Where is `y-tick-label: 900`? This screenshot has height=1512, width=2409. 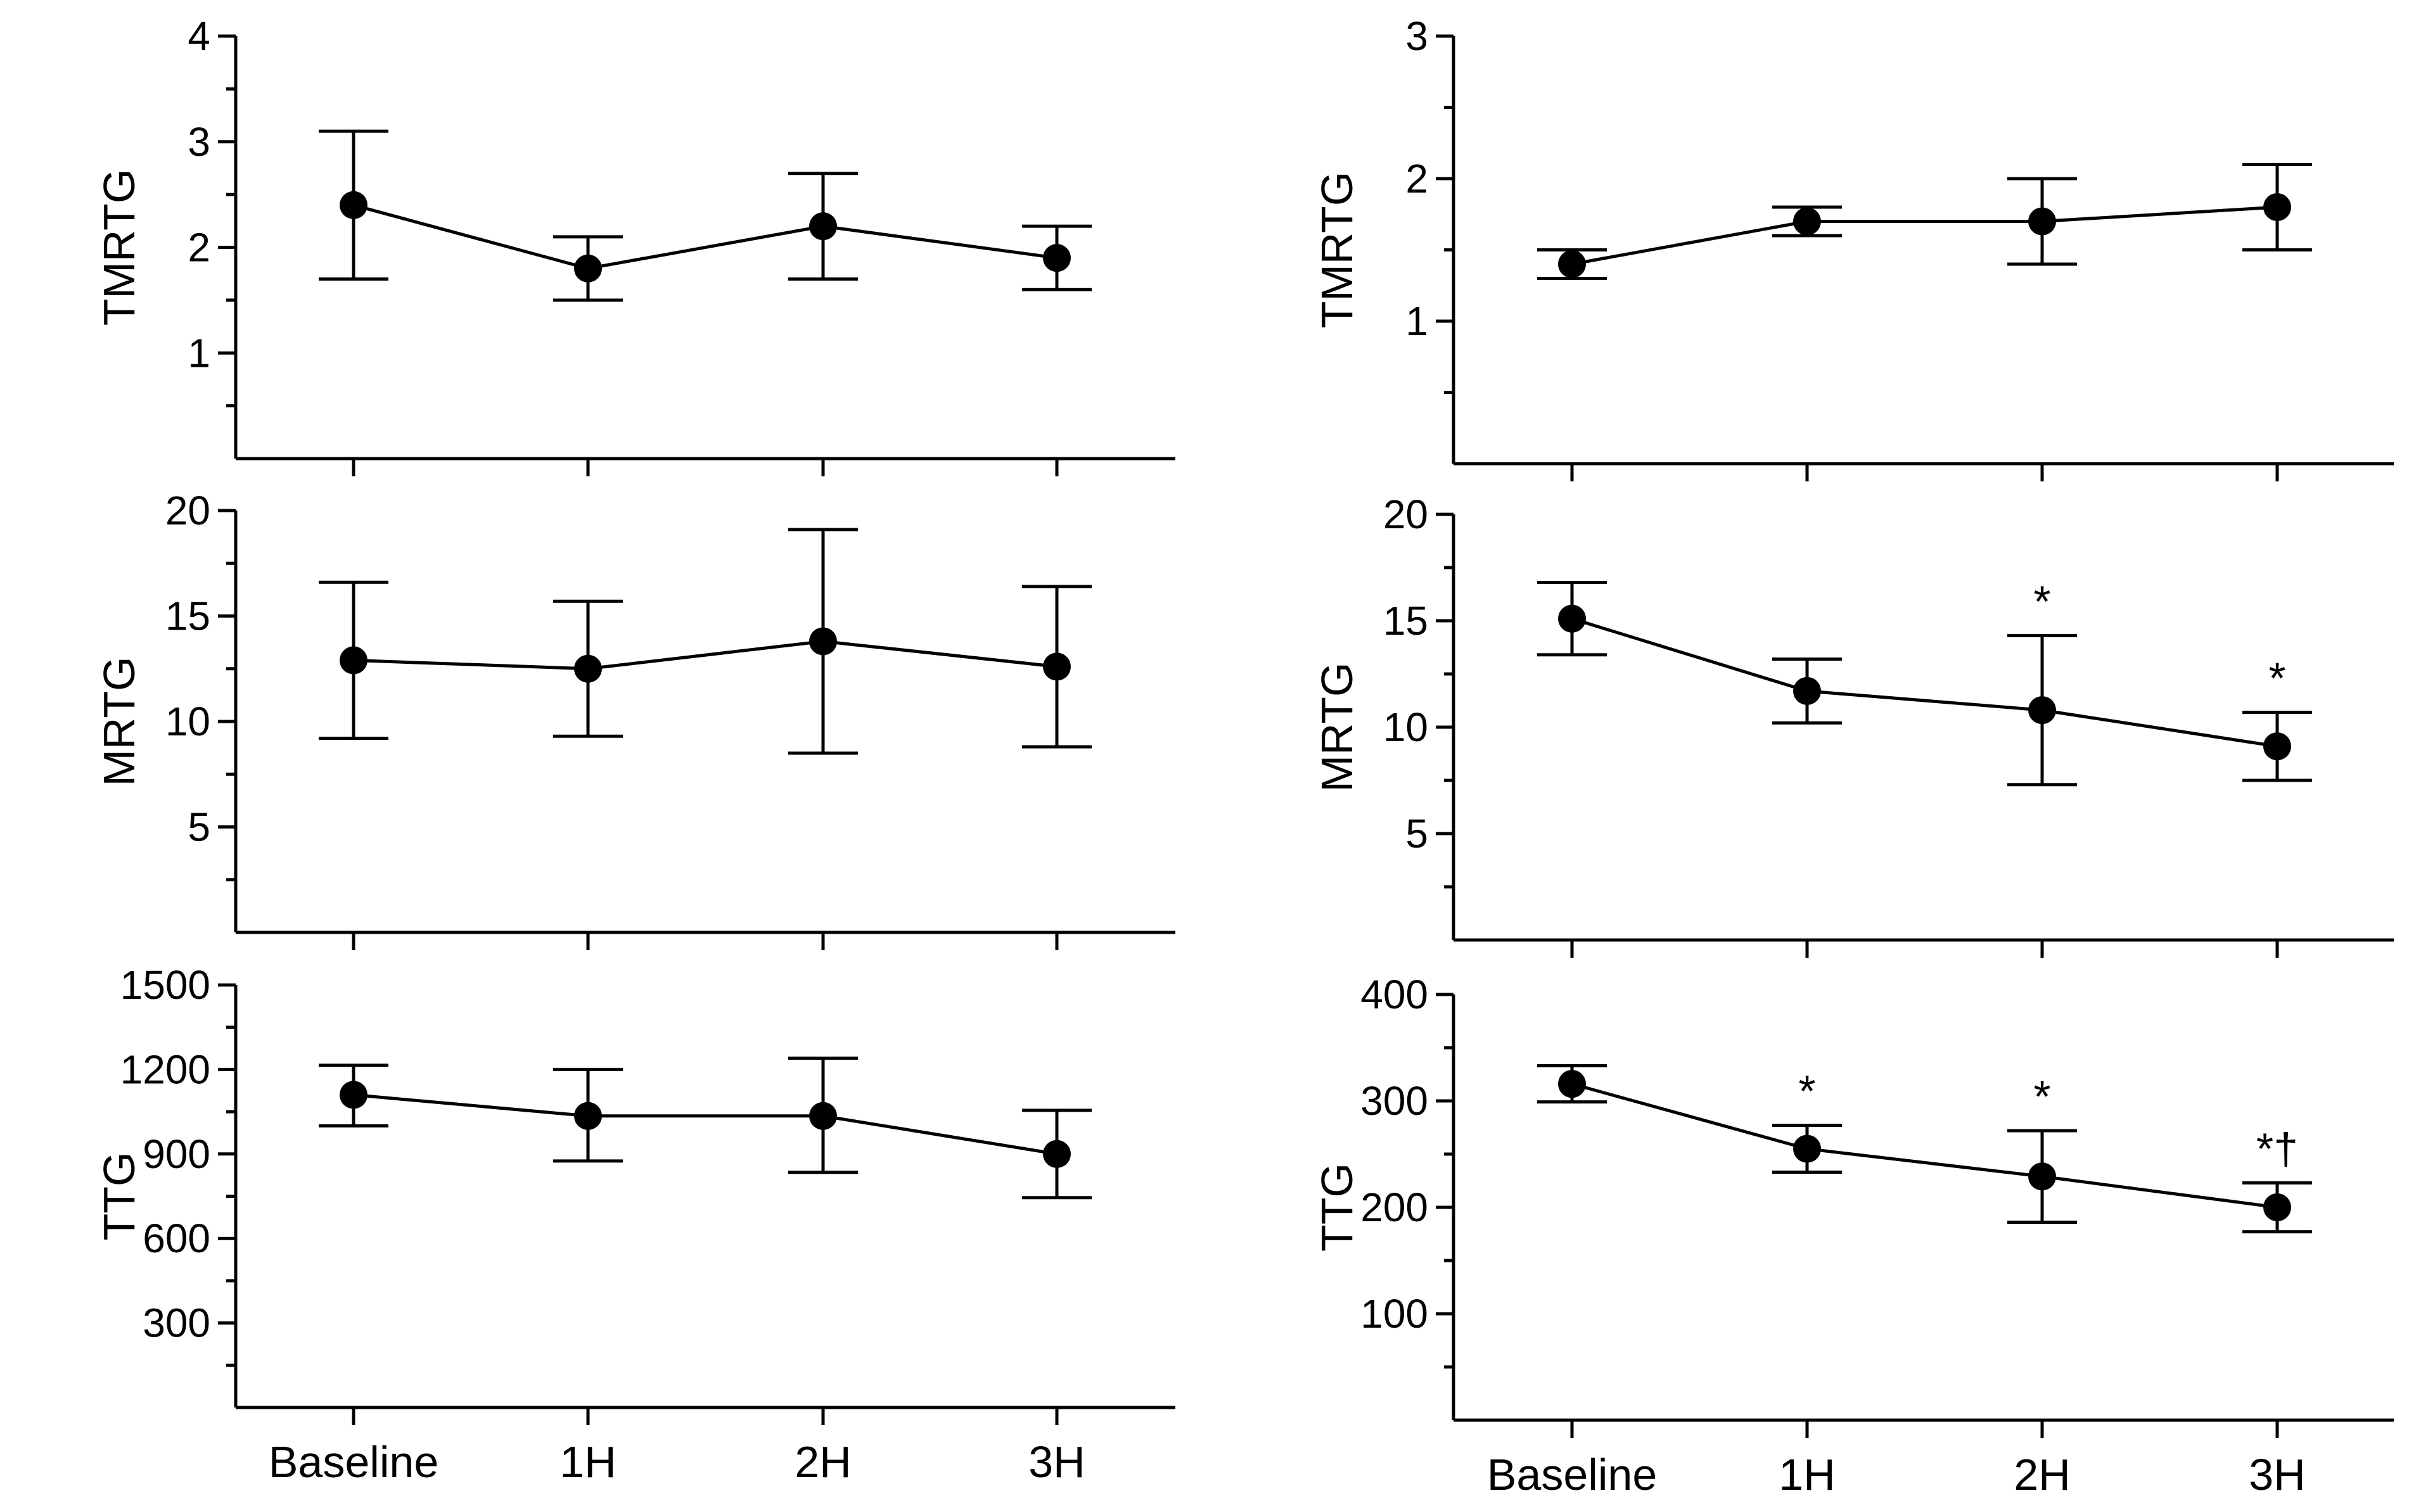
y-tick-label: 900 is located at coordinates (176, 1154).